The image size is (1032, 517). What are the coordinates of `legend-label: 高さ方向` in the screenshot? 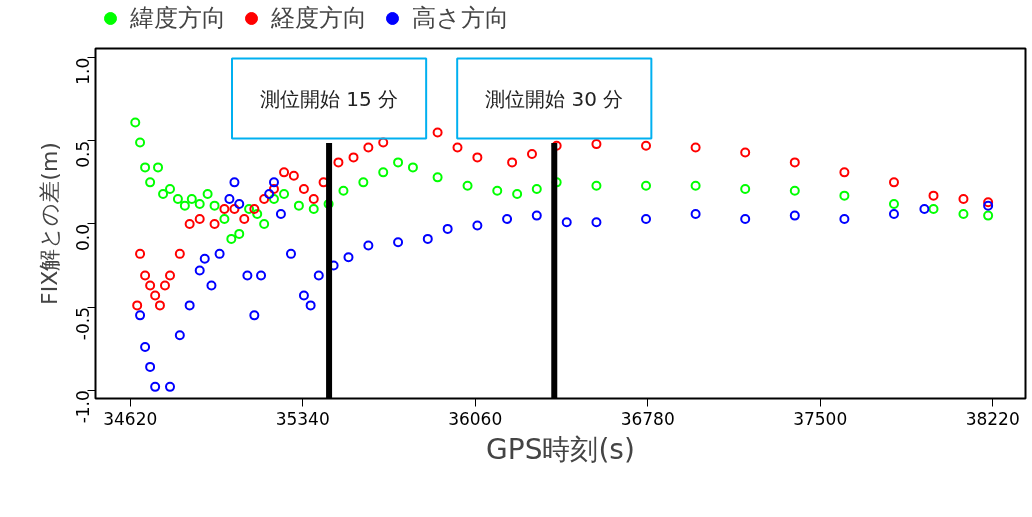 It's located at (460, 18).